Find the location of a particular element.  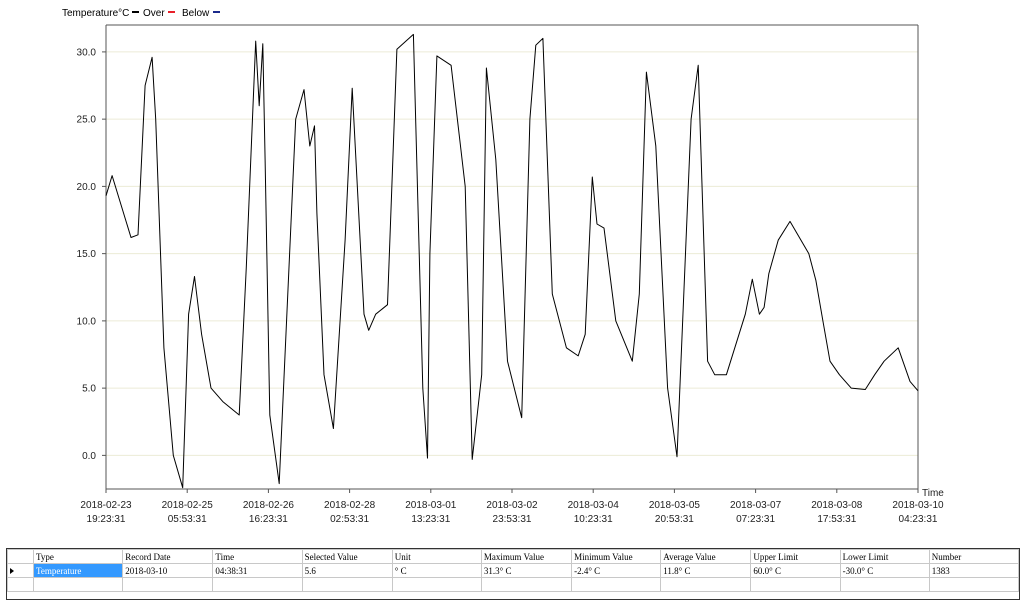

x-tick-time: 20:53:31 is located at coordinates (674, 519).